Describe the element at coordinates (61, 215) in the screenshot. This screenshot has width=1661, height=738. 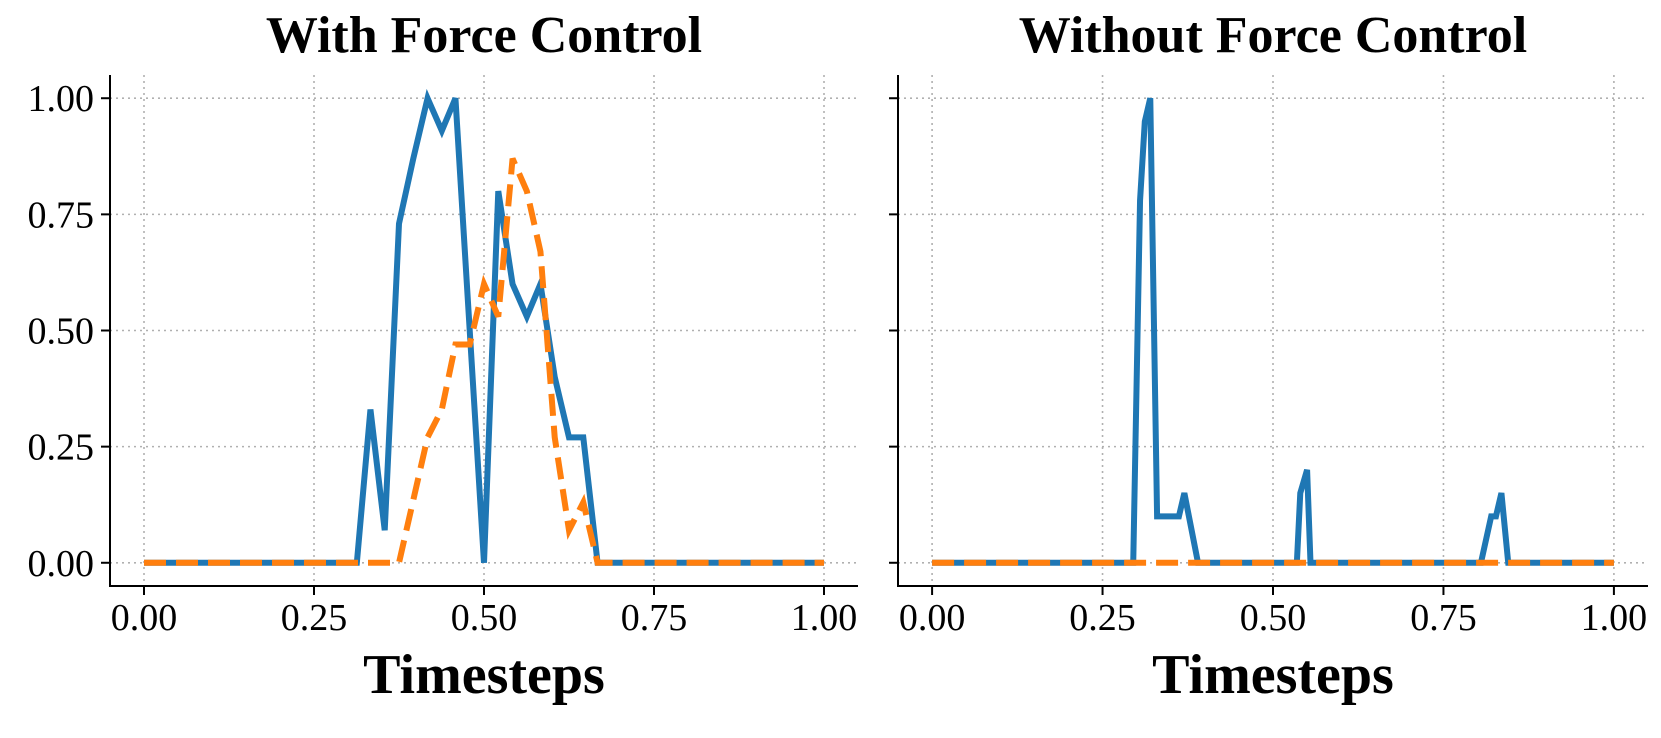
I see `y-tick-label: 0.75` at that location.